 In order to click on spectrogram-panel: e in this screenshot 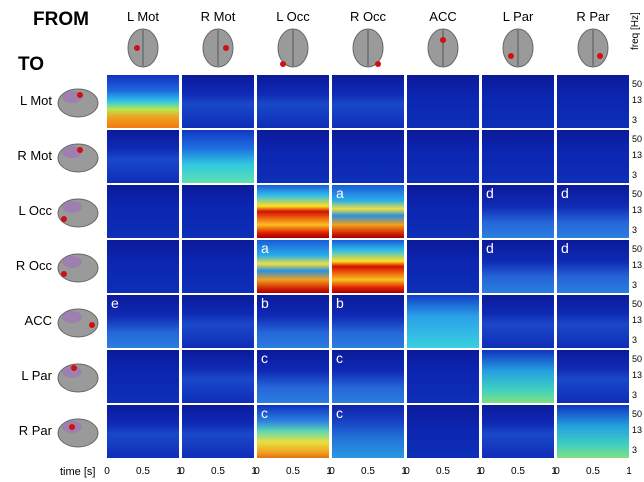, I will do `click(143, 321)`.